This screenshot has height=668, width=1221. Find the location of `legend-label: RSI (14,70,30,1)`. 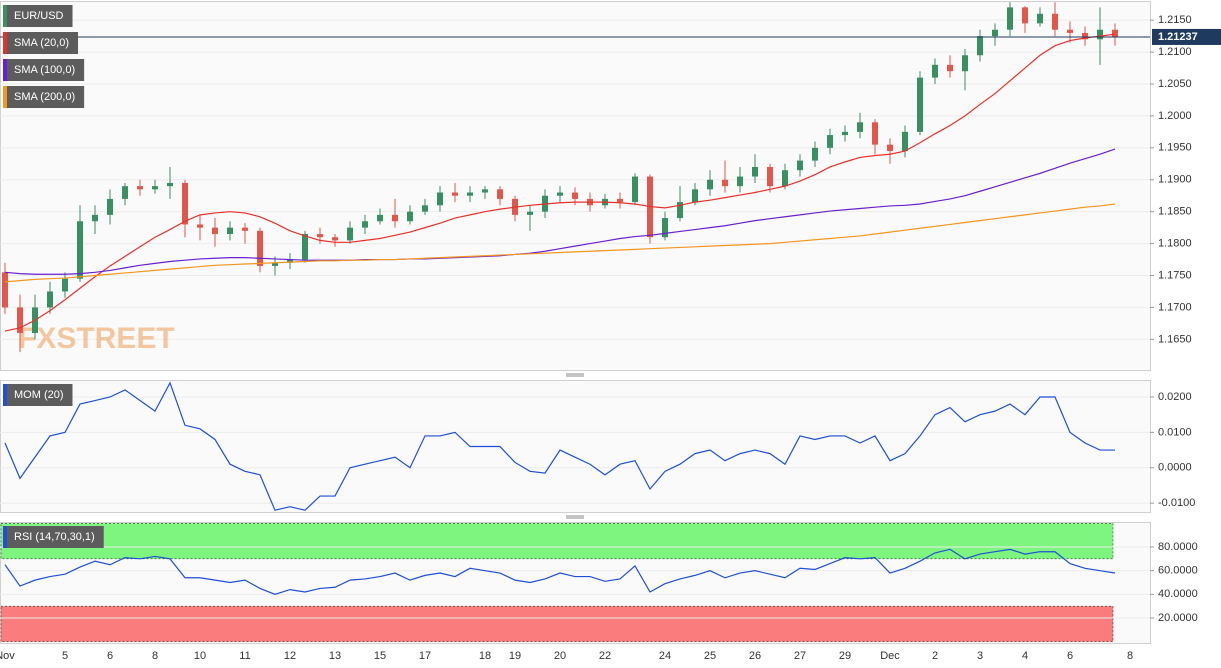

legend-label: RSI (14,70,30,1) is located at coordinates (54, 537).